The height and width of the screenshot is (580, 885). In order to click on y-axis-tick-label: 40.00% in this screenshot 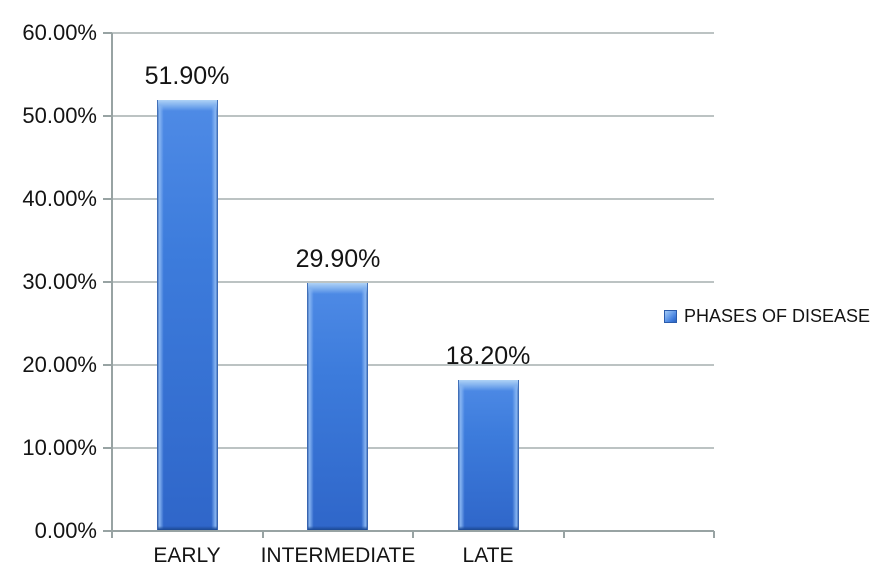, I will do `click(59, 198)`.